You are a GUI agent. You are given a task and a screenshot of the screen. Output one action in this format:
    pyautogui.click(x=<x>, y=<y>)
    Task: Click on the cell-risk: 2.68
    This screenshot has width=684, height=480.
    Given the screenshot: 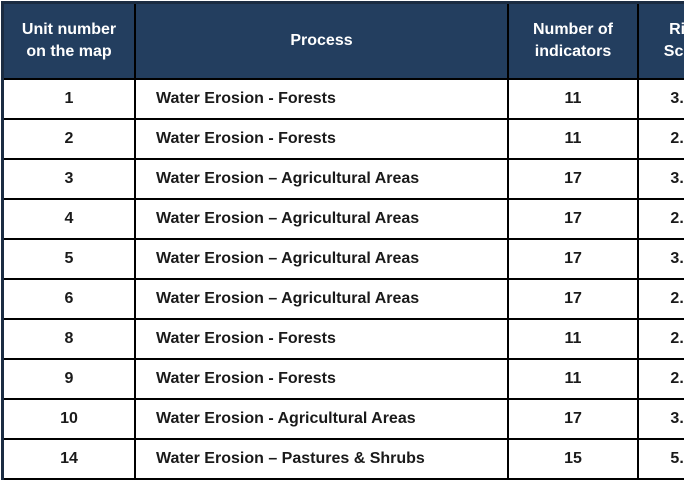 What is the action you would take?
    pyautogui.click(x=660, y=299)
    